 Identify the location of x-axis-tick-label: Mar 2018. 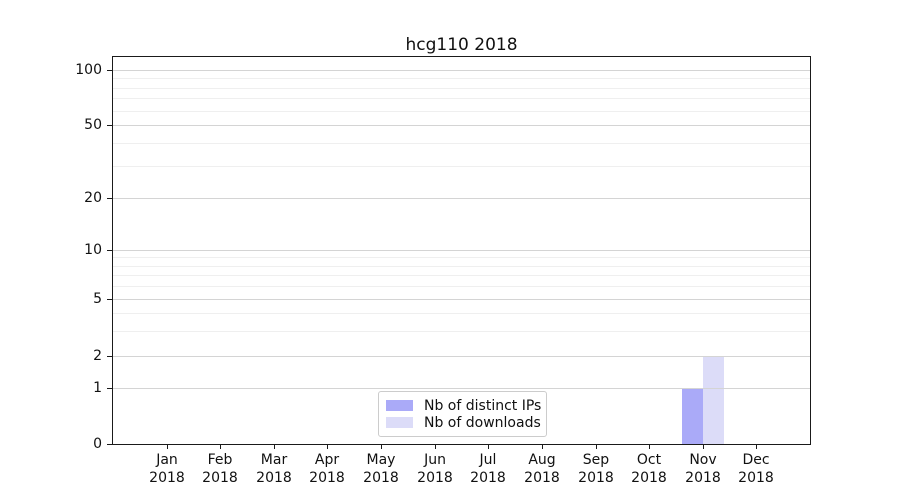
(274, 469).